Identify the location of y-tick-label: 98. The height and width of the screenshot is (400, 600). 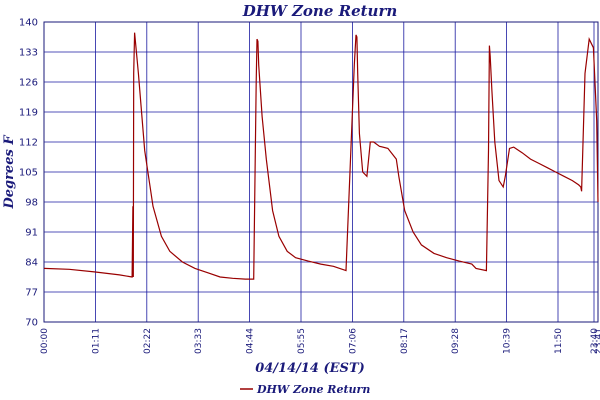
(31, 203).